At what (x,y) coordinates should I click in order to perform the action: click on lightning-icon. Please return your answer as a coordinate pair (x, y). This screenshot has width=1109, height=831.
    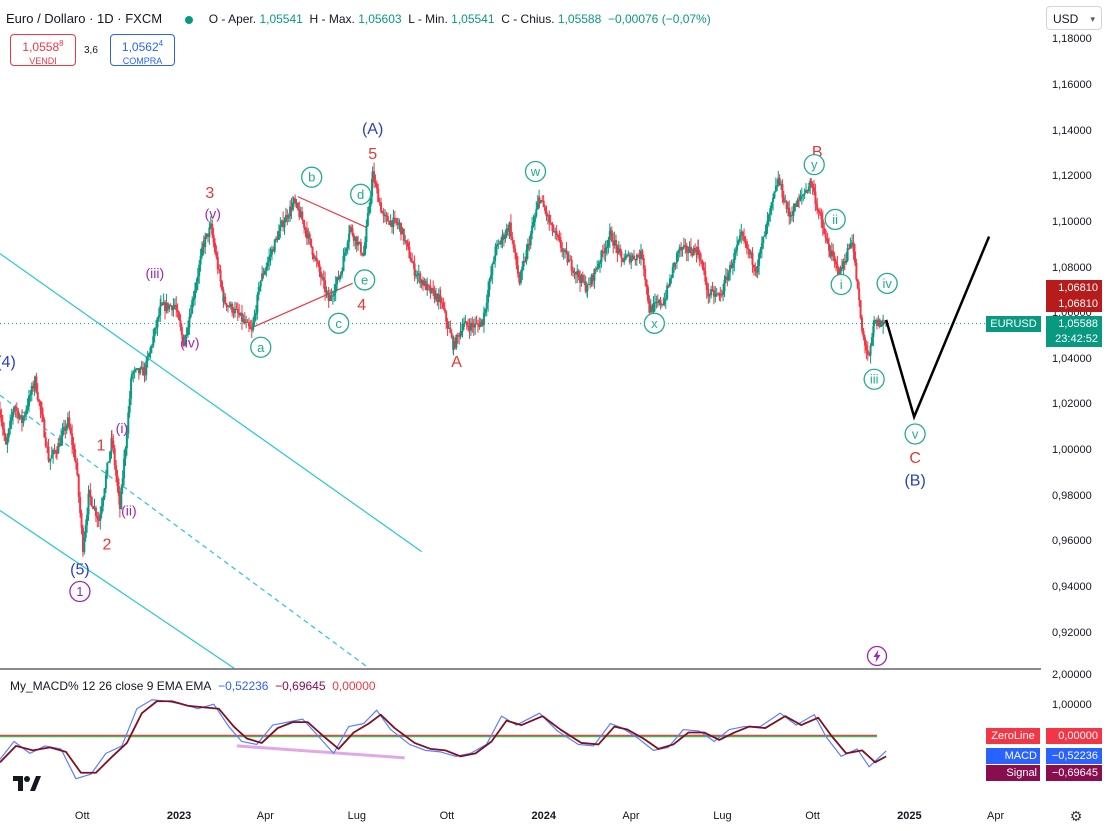
    Looking at the image, I should click on (877, 656).